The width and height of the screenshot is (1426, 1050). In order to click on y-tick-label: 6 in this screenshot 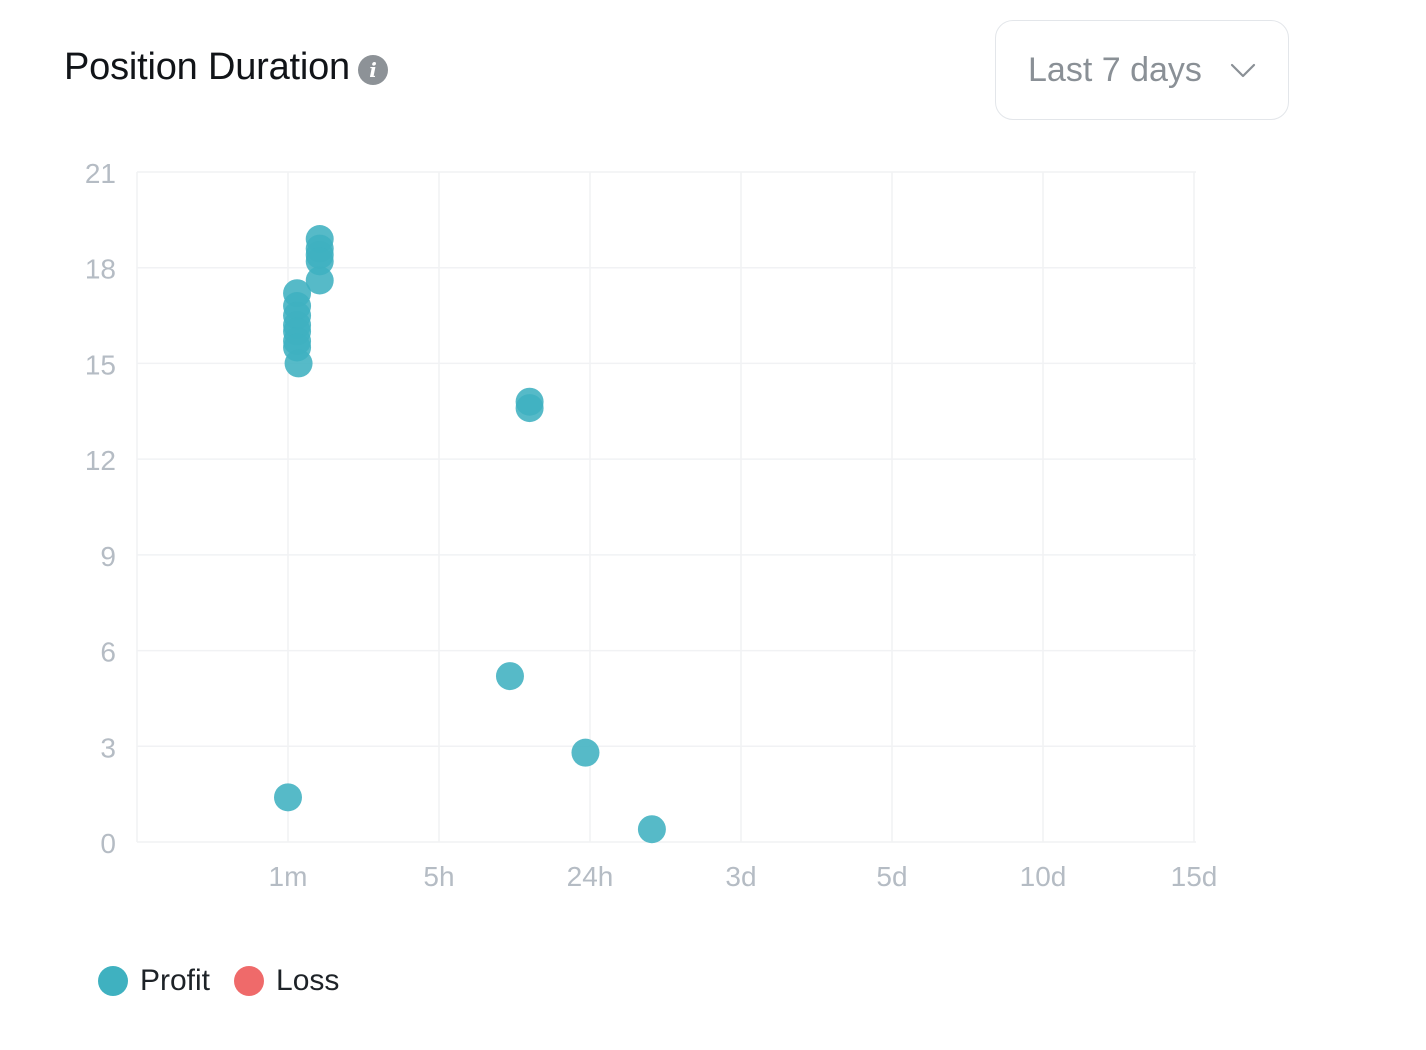, I will do `click(108, 652)`.